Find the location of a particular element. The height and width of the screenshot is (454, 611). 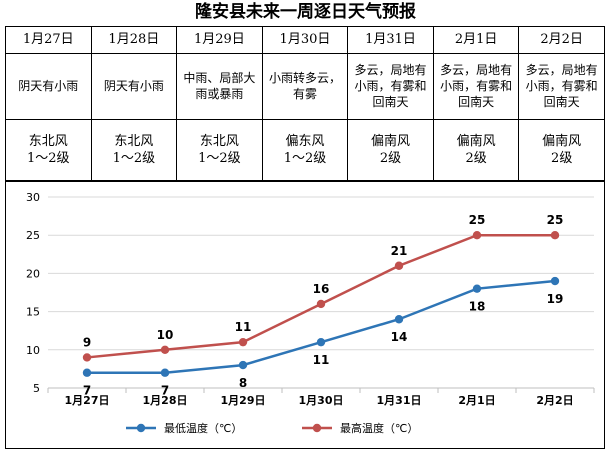

x-tick-label: 1月28日 is located at coordinates (165, 400).